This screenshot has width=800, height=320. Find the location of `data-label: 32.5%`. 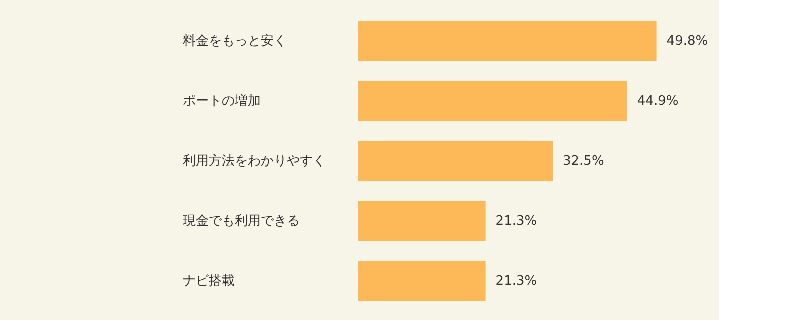

data-label: 32.5% is located at coordinates (583, 161).